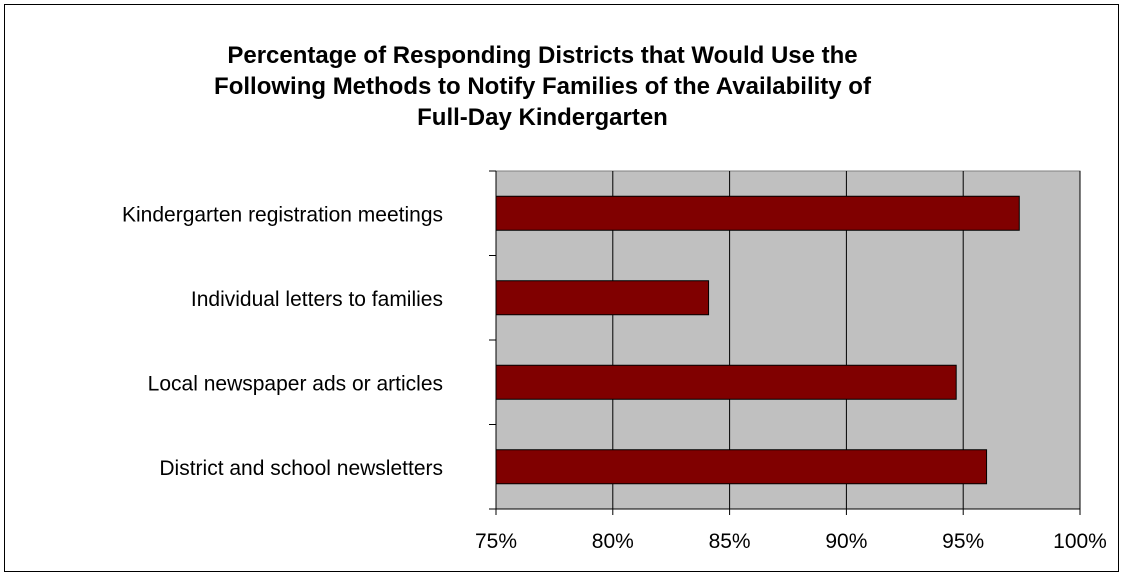  What do you see at coordinates (1080, 541) in the screenshot?
I see `x-tick-label: 100%` at bounding box center [1080, 541].